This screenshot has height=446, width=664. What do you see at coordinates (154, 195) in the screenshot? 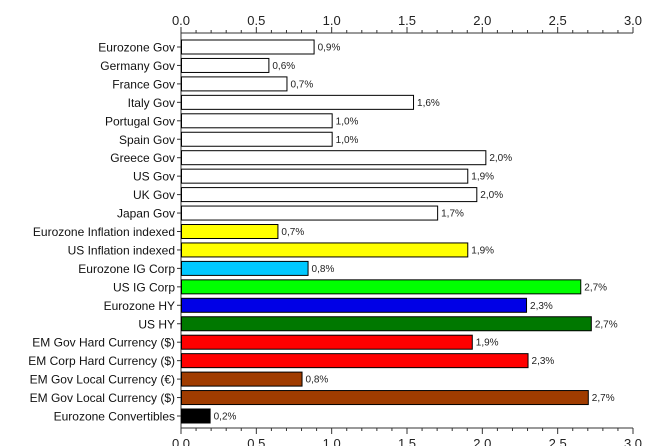
I see `category-label: UK Gov` at bounding box center [154, 195].